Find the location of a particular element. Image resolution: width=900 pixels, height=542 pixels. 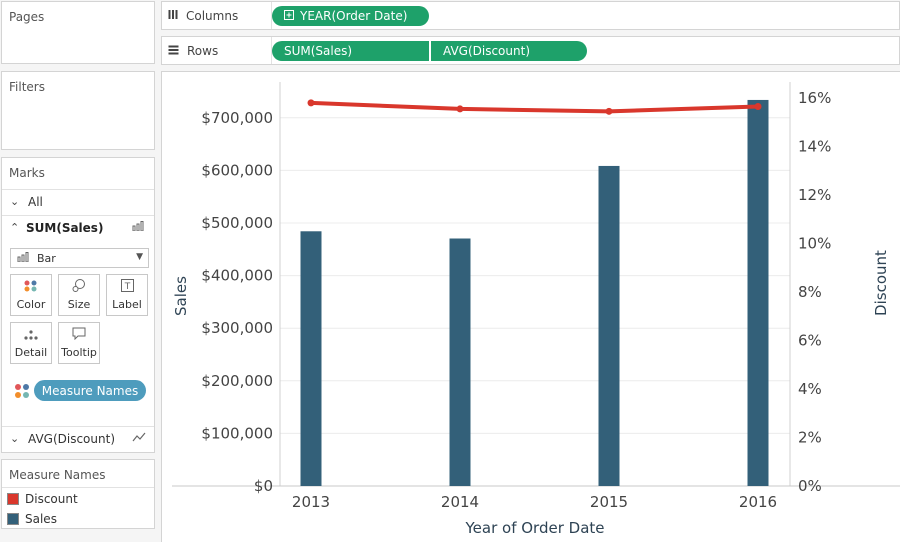

marks-all-label: All is located at coordinates (35, 201).